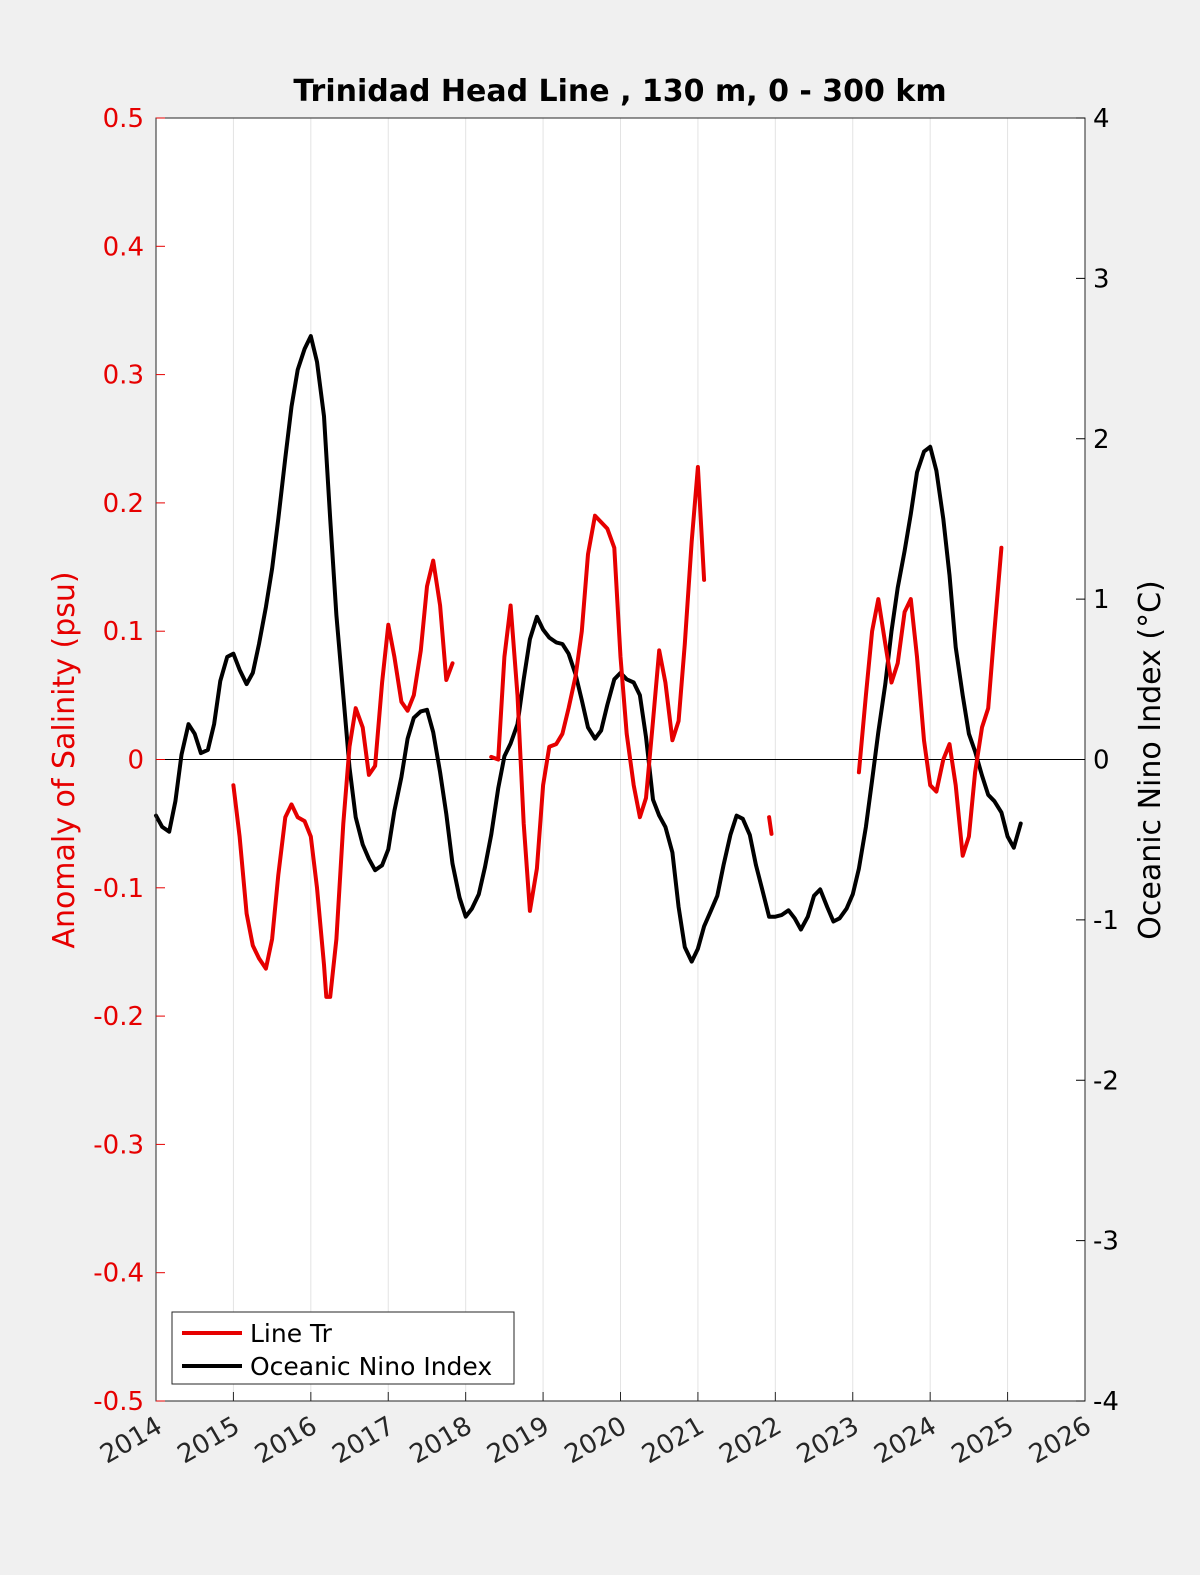 The image size is (1200, 1575). Describe the element at coordinates (1101, 600) in the screenshot. I see `right-y-tick-label: 1` at that location.